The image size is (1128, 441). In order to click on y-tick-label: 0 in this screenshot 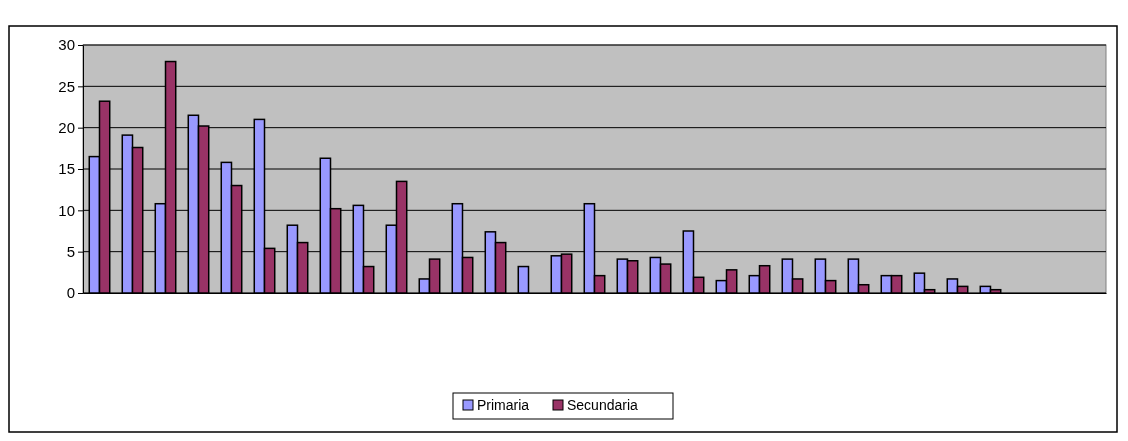, I will do `click(70, 293)`.